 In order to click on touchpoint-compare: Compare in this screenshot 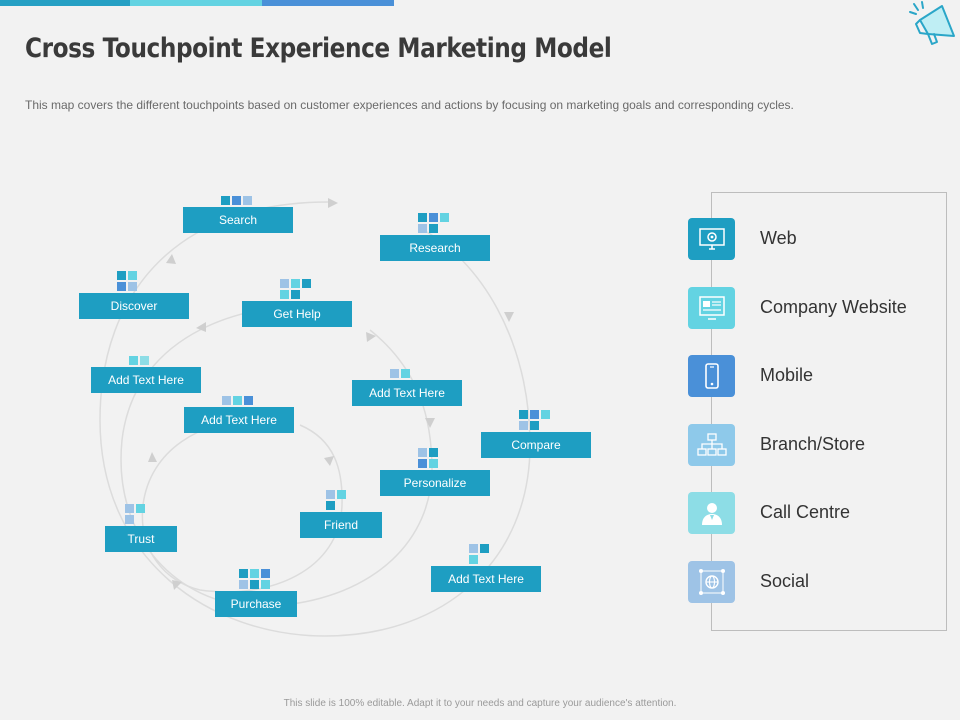, I will do `click(536, 445)`.